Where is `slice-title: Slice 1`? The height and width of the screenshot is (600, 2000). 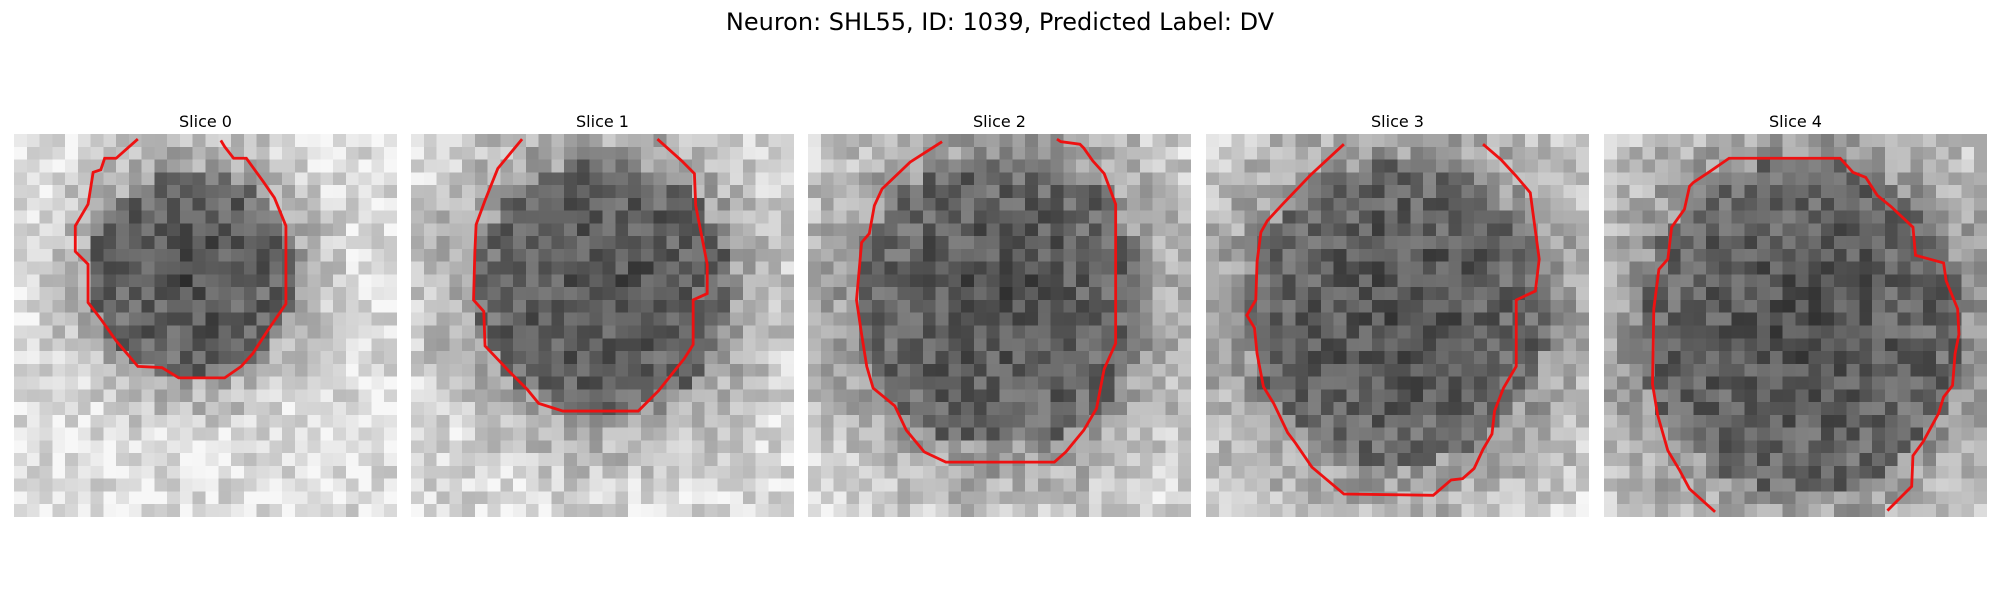 slice-title: Slice 1 is located at coordinates (602, 121).